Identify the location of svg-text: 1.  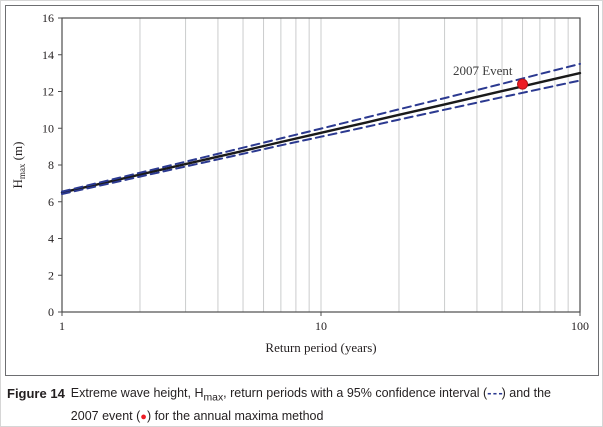
(62, 326).